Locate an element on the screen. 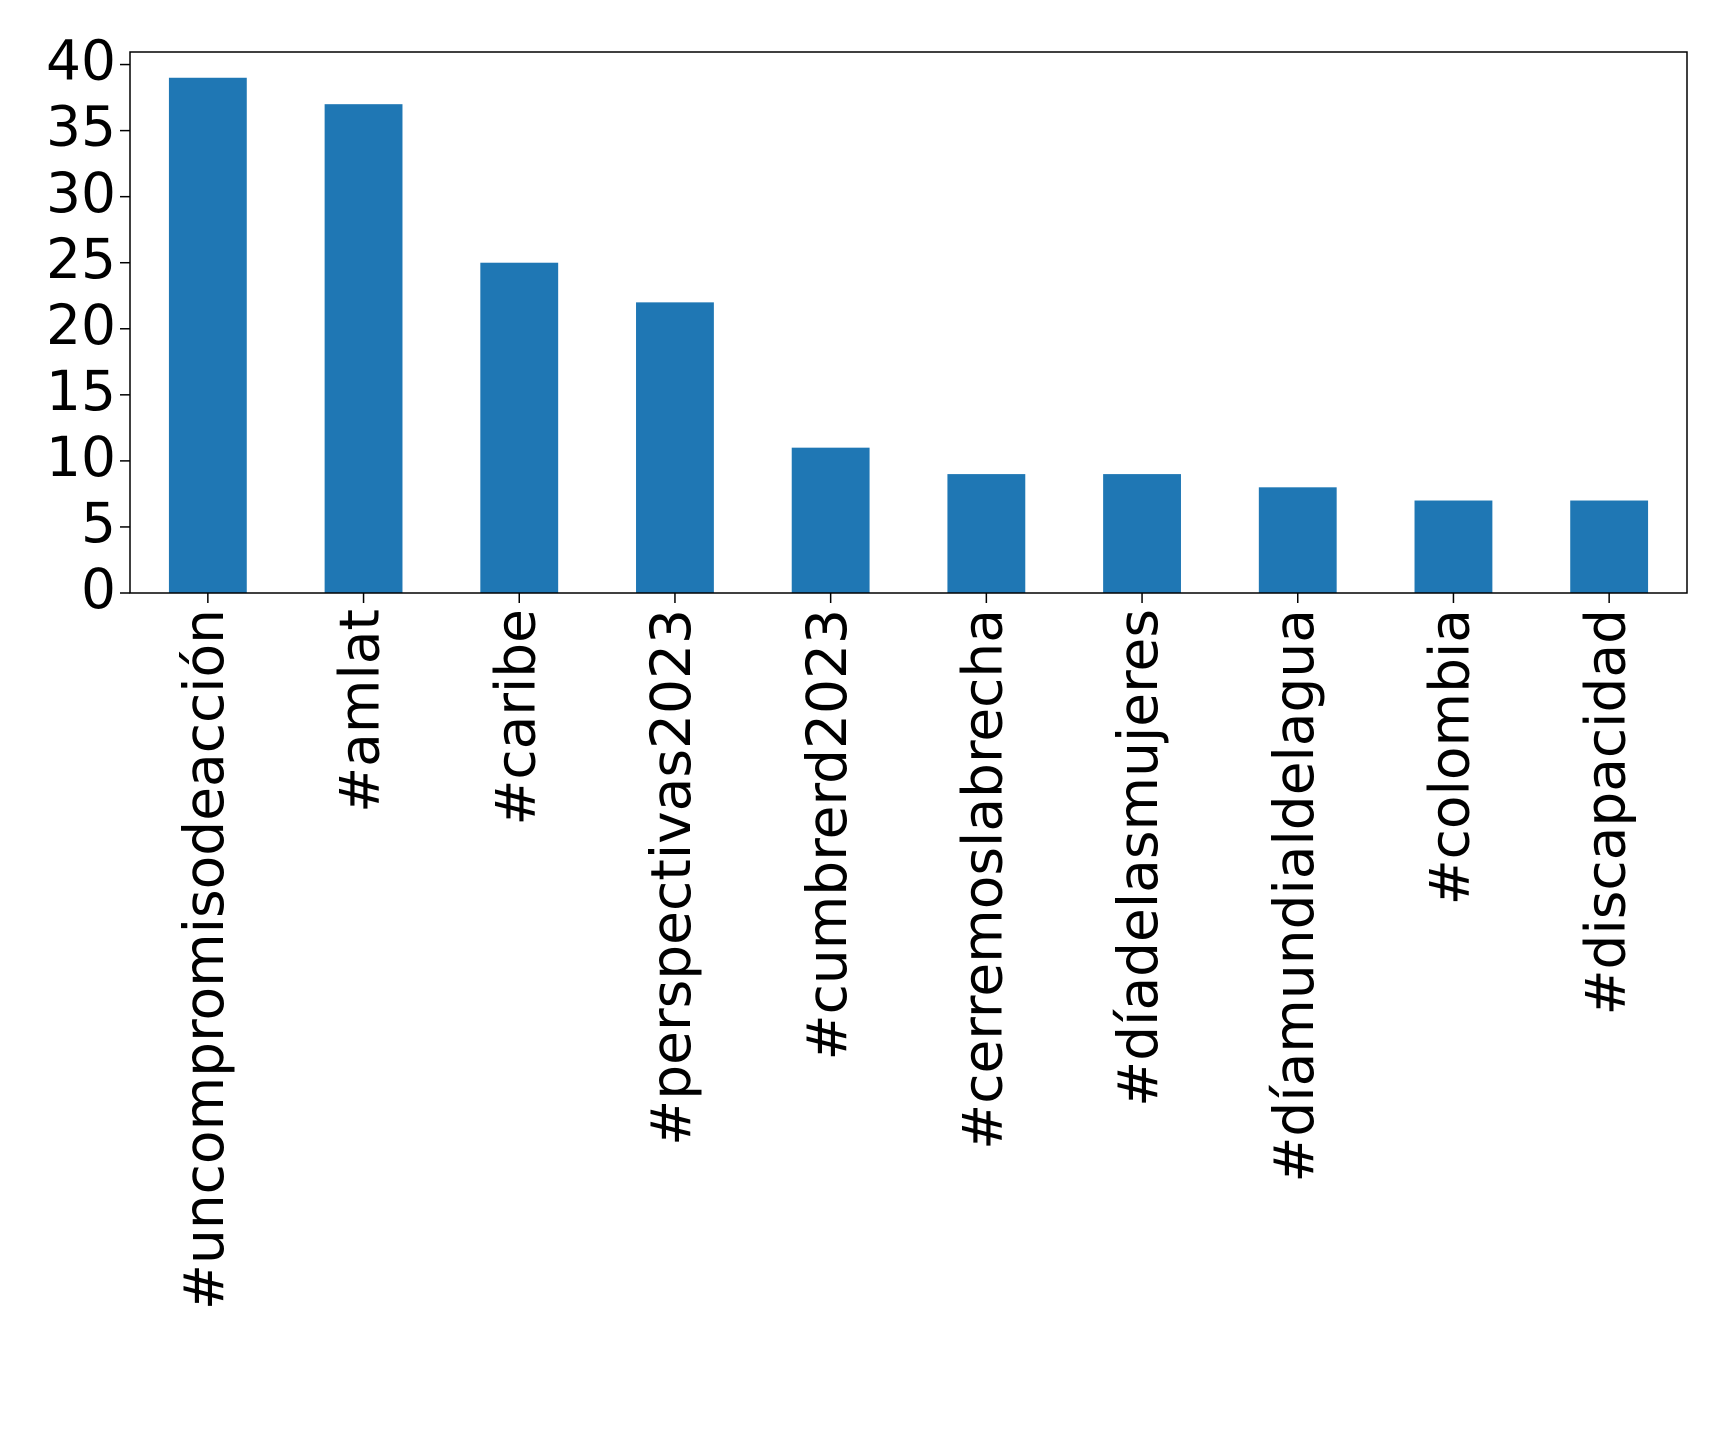 Image resolution: width=1719 pixels, height=1436 pixels. x-tick-label: #caribe is located at coordinates (515, 717).